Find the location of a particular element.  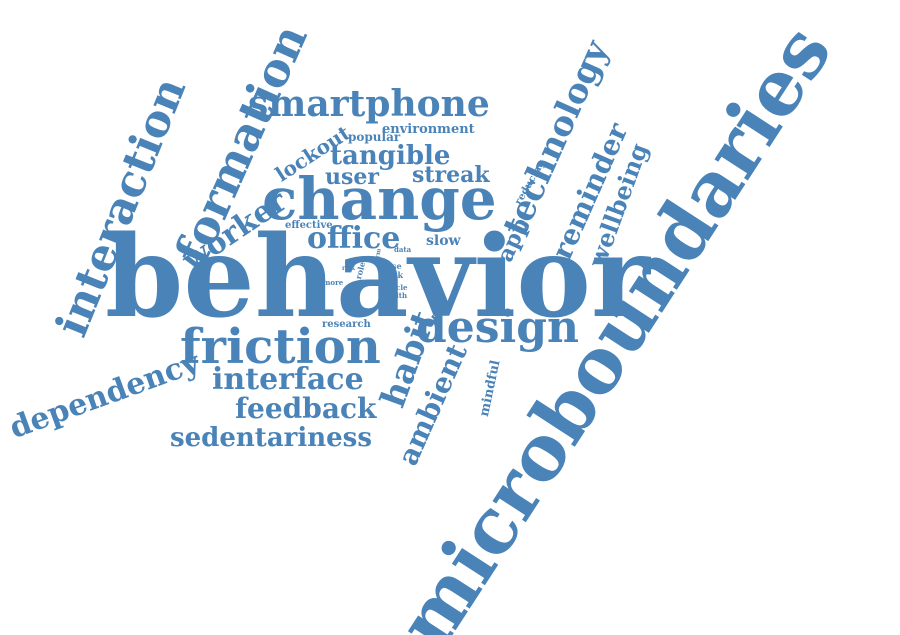

word-effective: effective is located at coordinates (309, 225).